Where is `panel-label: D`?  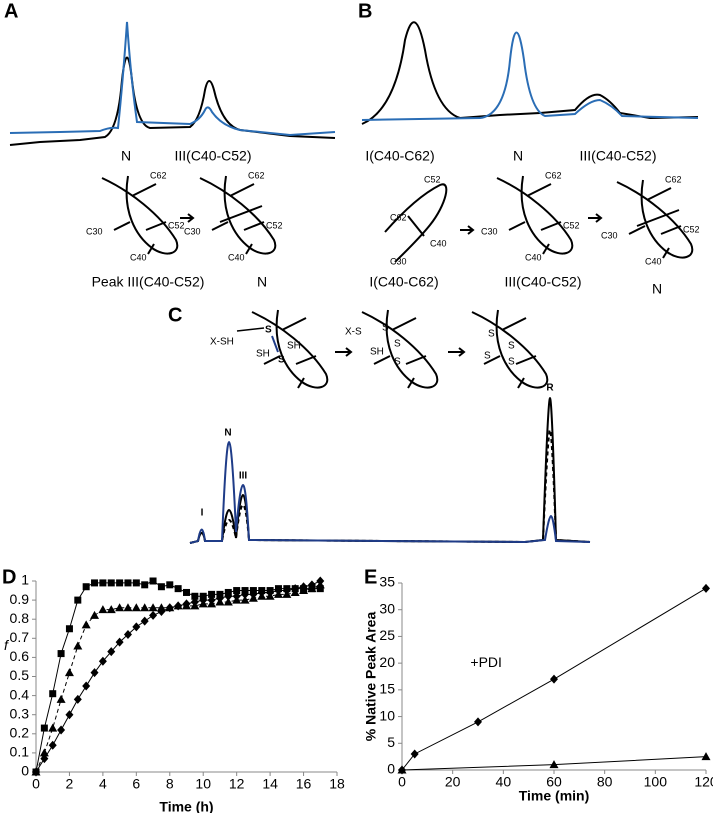 panel-label: D is located at coordinates (9, 577).